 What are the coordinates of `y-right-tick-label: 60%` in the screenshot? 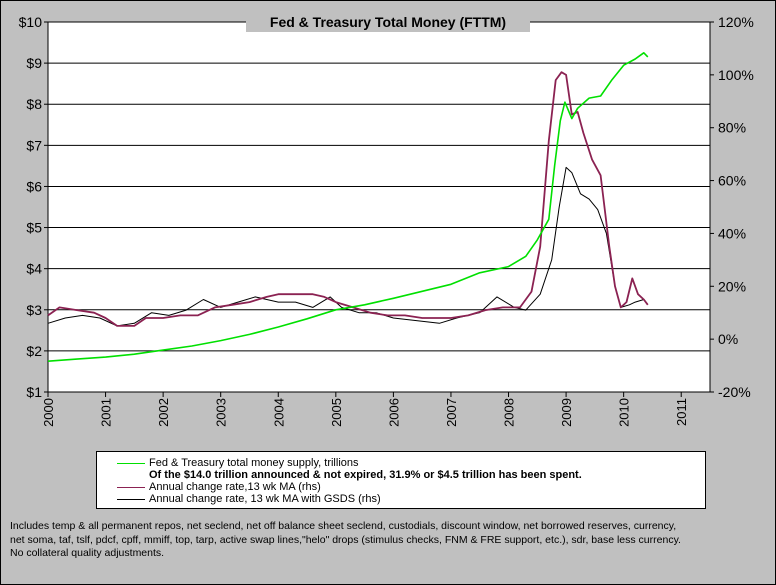 It's located at (732, 181).